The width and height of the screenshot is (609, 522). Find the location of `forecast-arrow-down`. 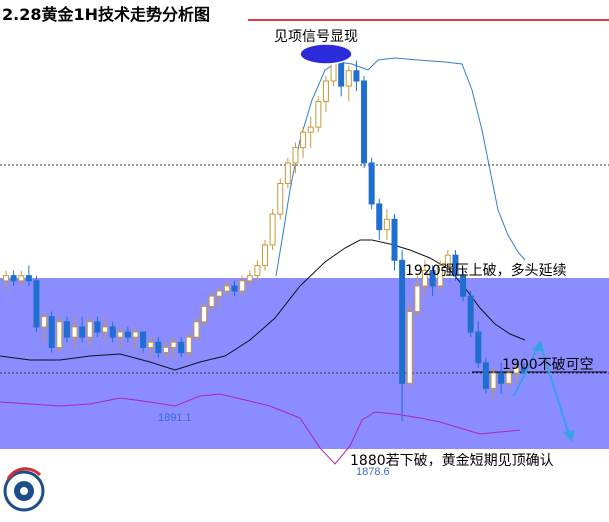

forecast-arrow-down is located at coordinates (555, 390).